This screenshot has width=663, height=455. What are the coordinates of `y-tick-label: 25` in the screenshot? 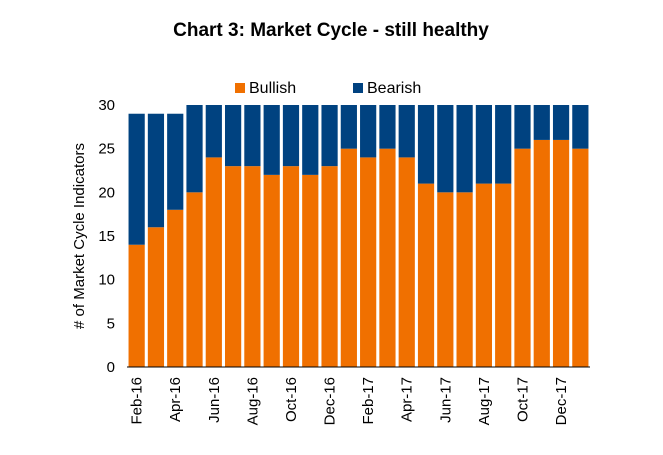 It's located at (106, 149).